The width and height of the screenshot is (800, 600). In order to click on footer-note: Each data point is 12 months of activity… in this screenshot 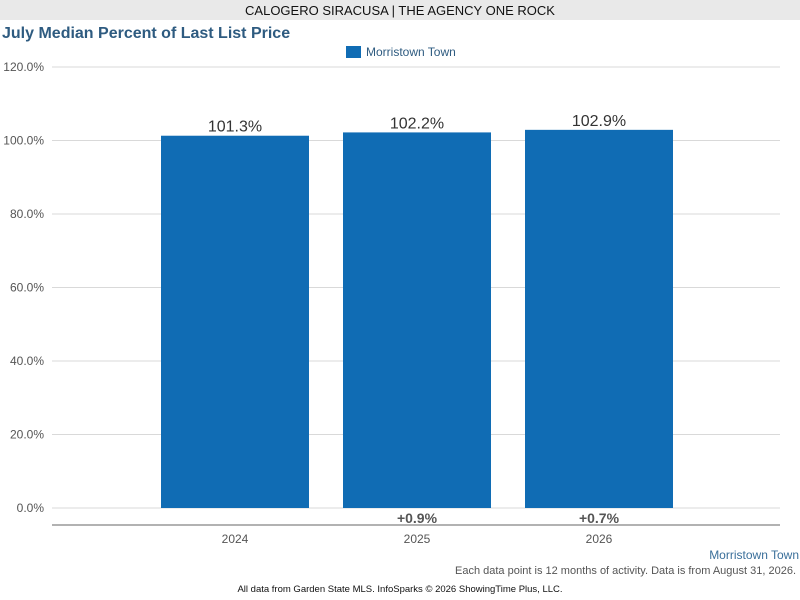, I will do `click(625, 571)`.